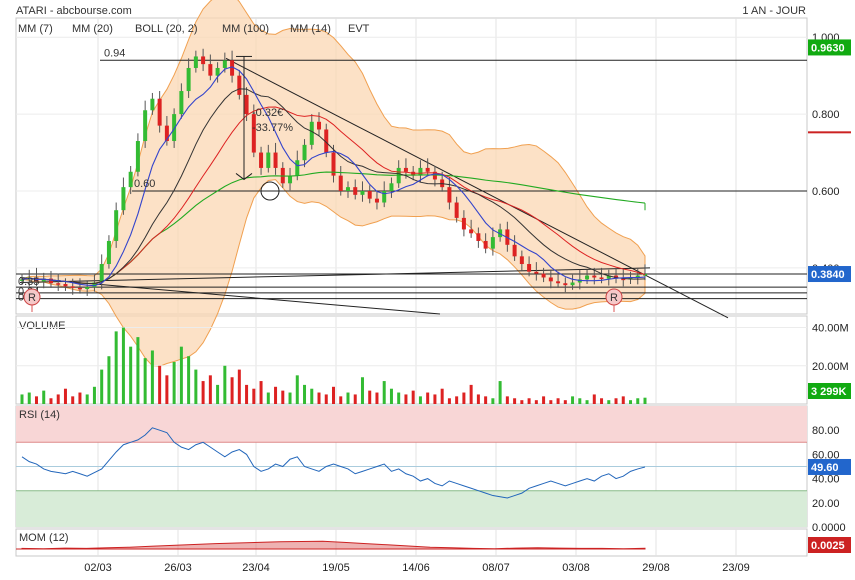 The image size is (855, 580). What do you see at coordinates (614, 297) in the screenshot?
I see `event-marker` at bounding box center [614, 297].